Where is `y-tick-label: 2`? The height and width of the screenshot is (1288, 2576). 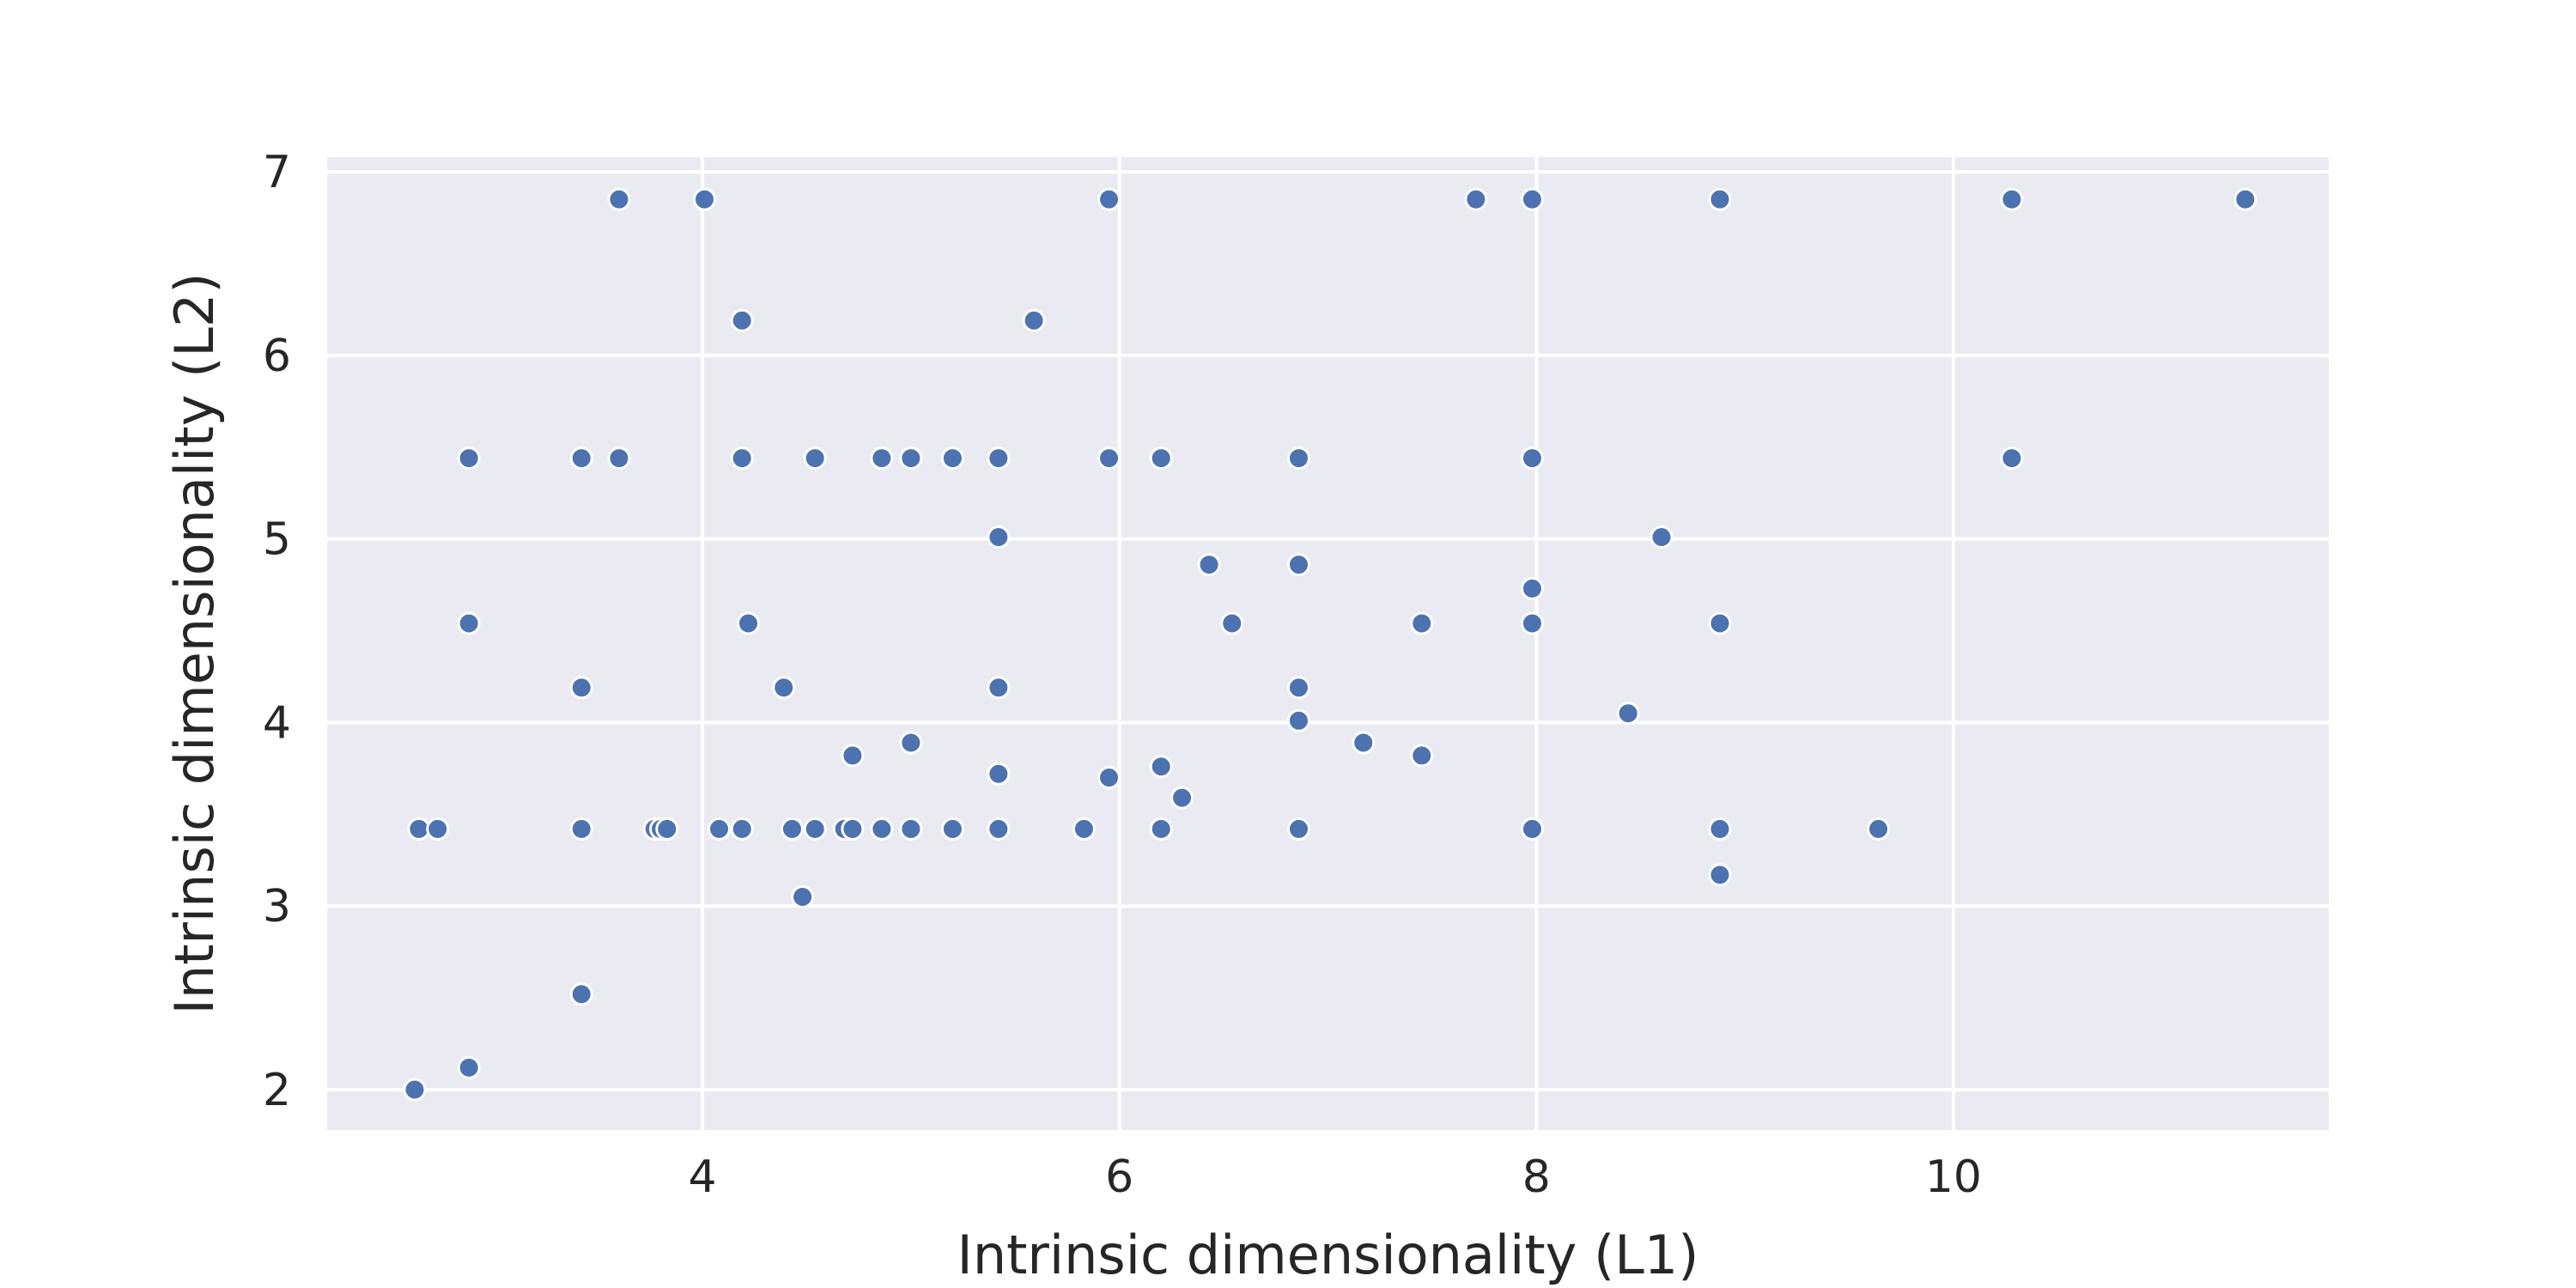
y-tick-label: 2 is located at coordinates (277, 1090).